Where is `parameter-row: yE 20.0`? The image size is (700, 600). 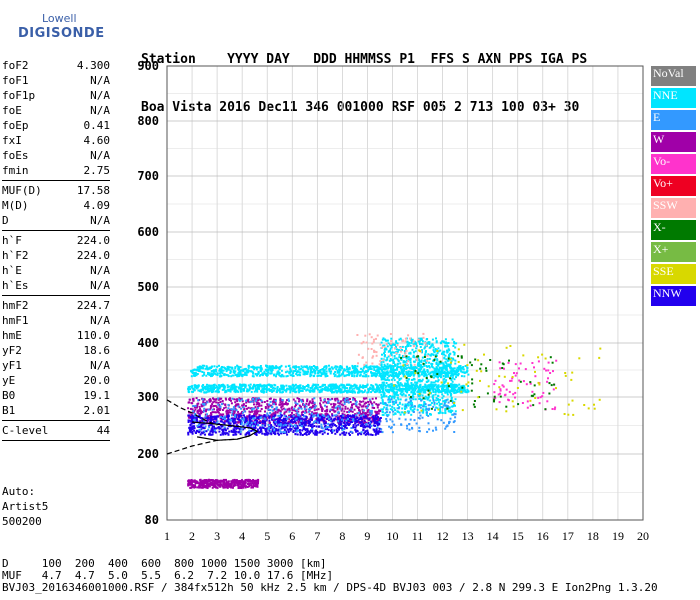 parameter-row: yE 20.0 is located at coordinates (56, 380).